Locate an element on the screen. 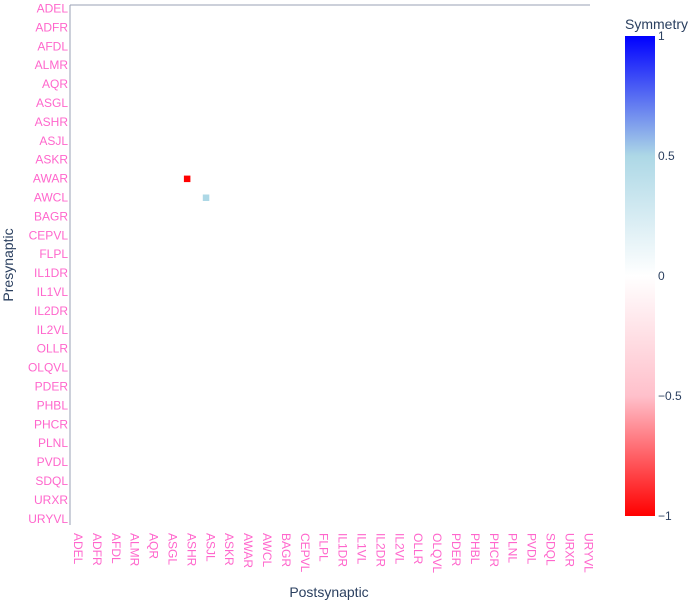  y-tick-label: ADEL is located at coordinates (53, 9).